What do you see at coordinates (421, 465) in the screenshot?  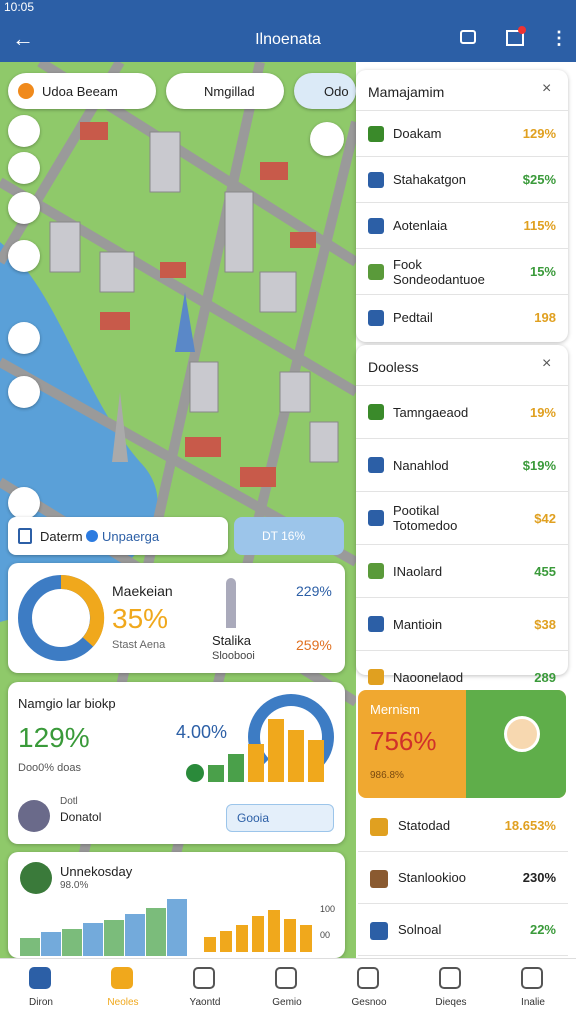 I see `label: Nanahlod` at bounding box center [421, 465].